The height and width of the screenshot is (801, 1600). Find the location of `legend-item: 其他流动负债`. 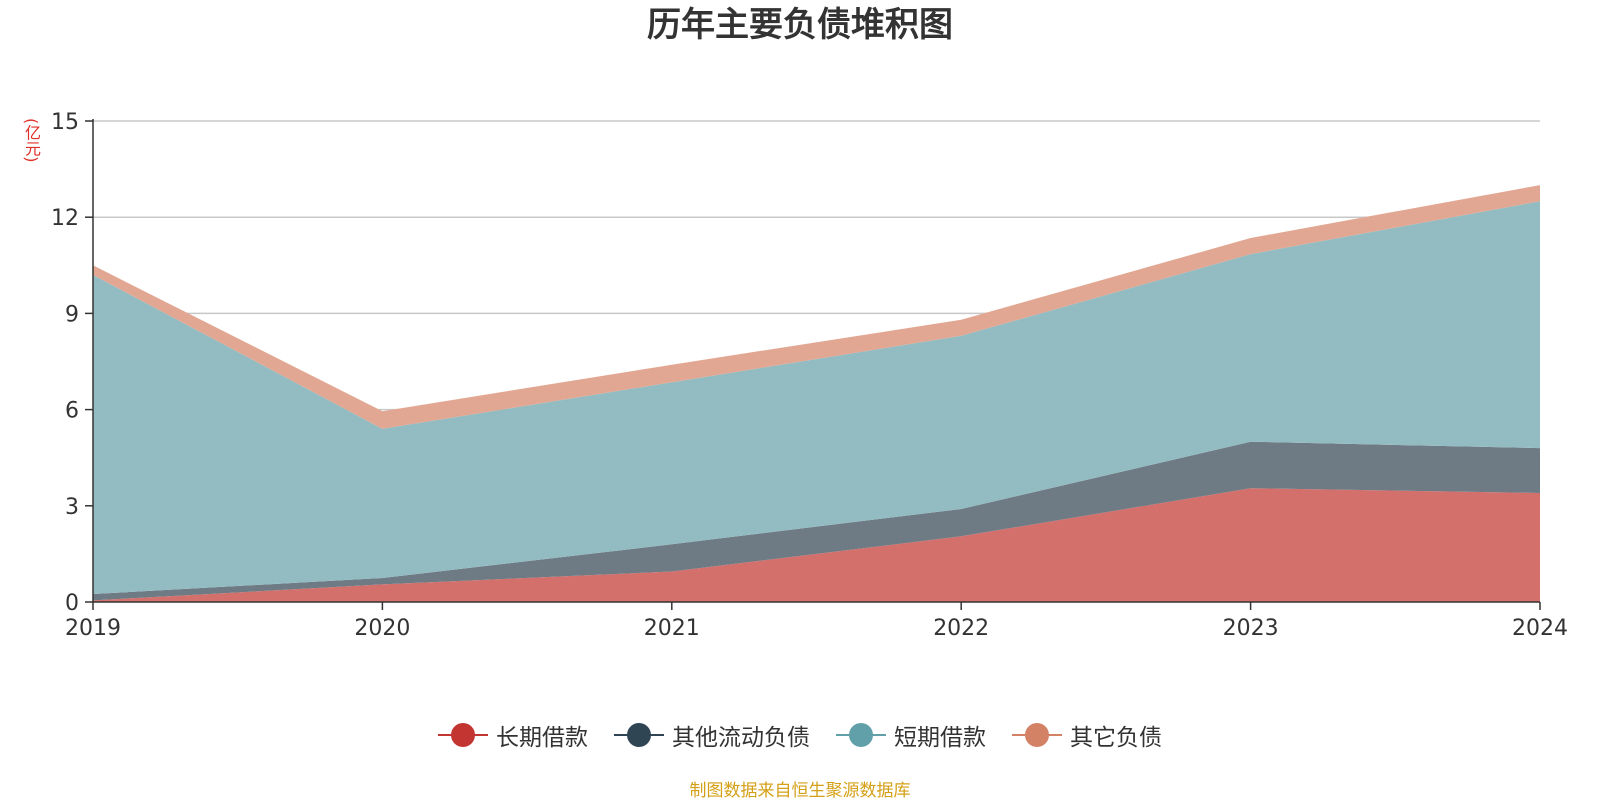

legend-item: 其他流动负债 is located at coordinates (712, 735).